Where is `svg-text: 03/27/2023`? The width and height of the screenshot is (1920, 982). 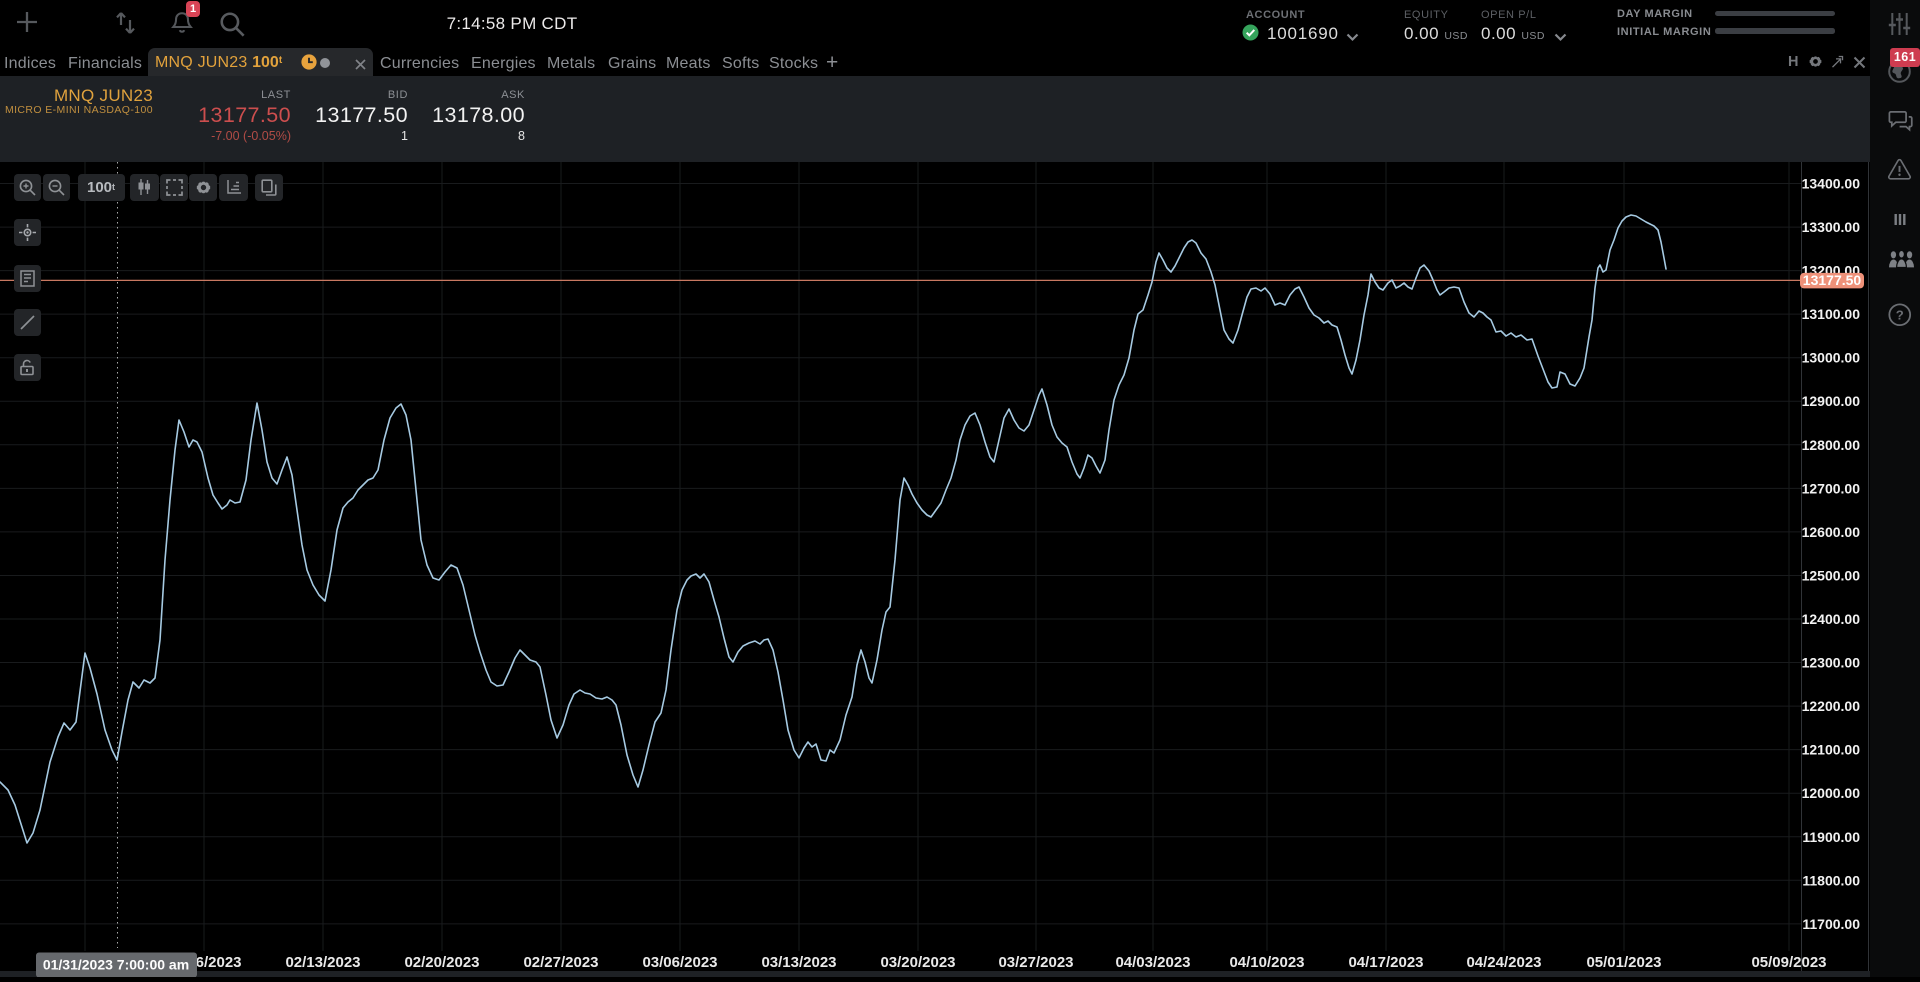
svg-text: 03/27/2023 is located at coordinates (1035, 962).